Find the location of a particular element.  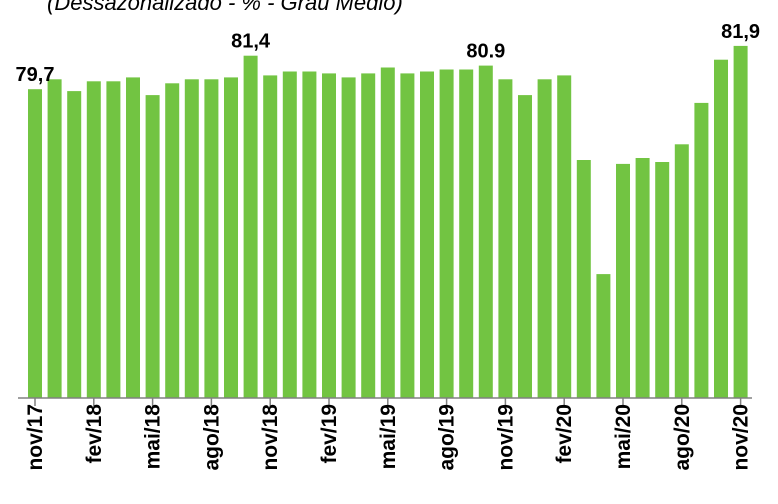

bar-mar/20 is located at coordinates (583, 279).